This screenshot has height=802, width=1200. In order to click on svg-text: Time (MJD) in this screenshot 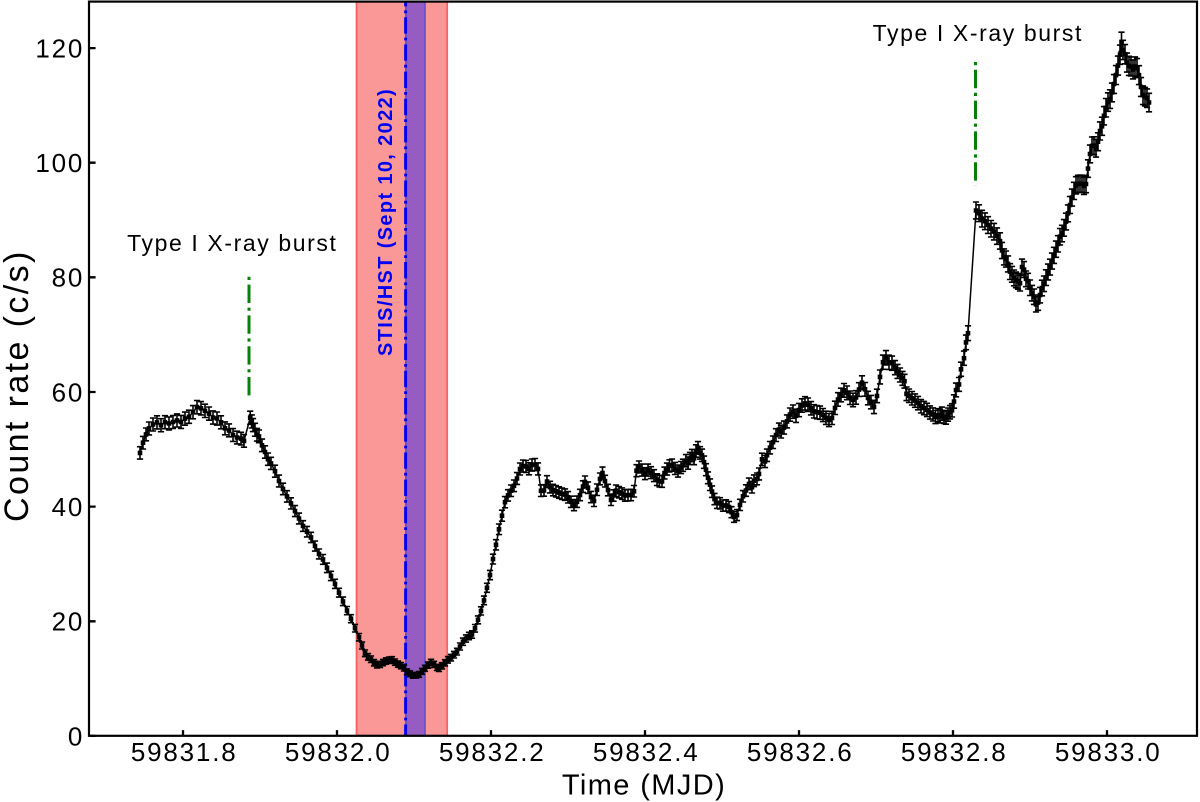, I will do `click(644, 786)`.